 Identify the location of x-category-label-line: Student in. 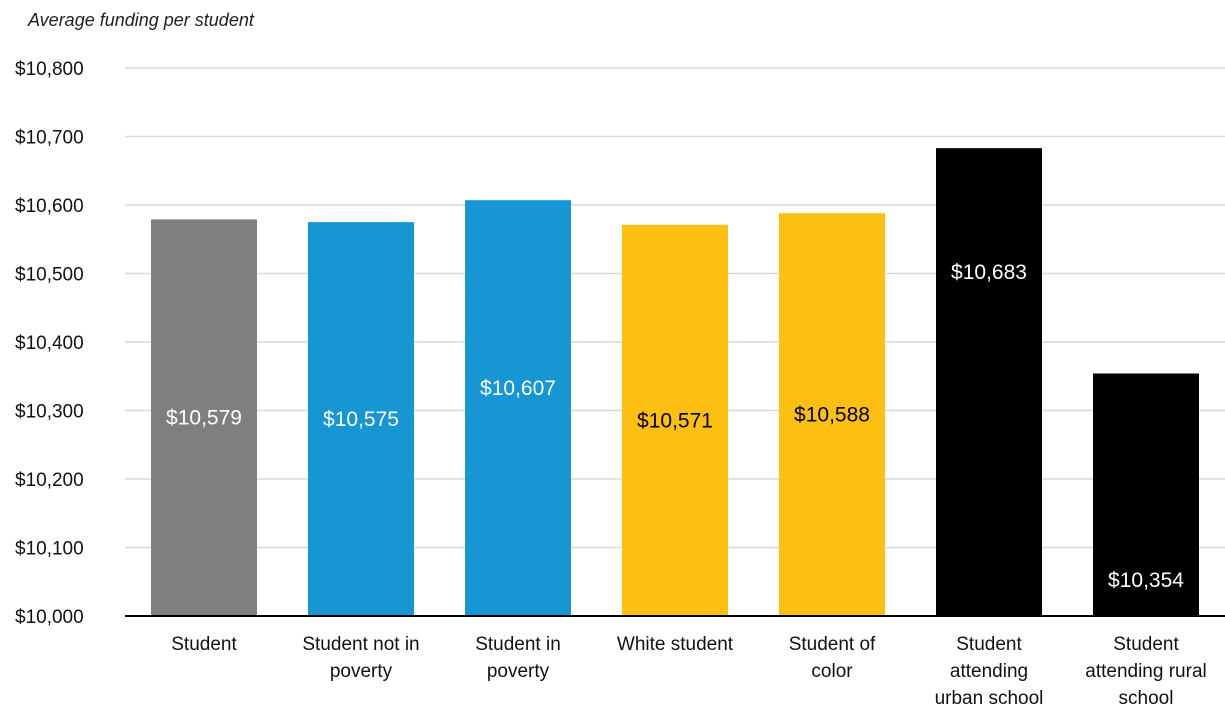
(518, 644).